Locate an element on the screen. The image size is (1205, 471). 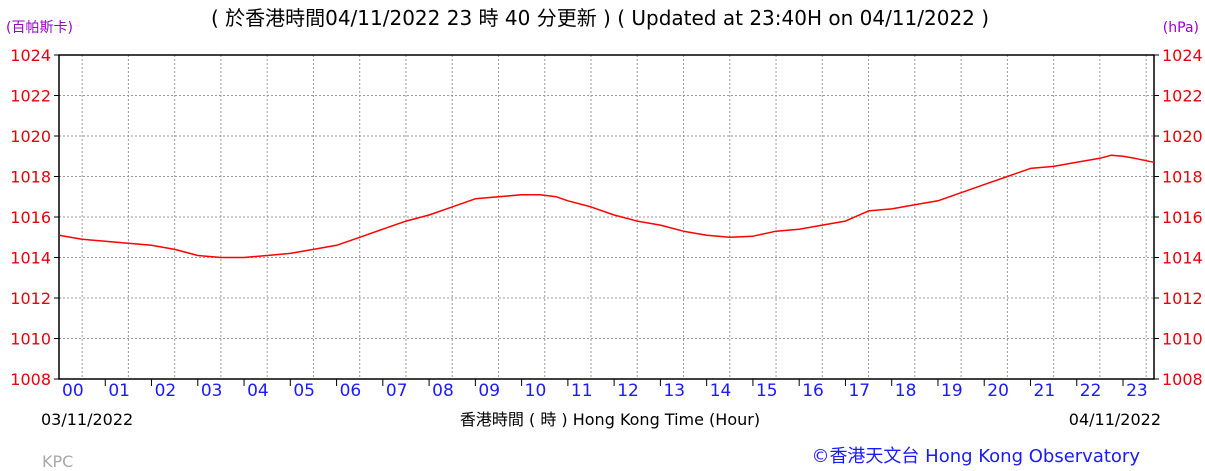
y-tick-label-right: 1014 is located at coordinates (1182, 258).